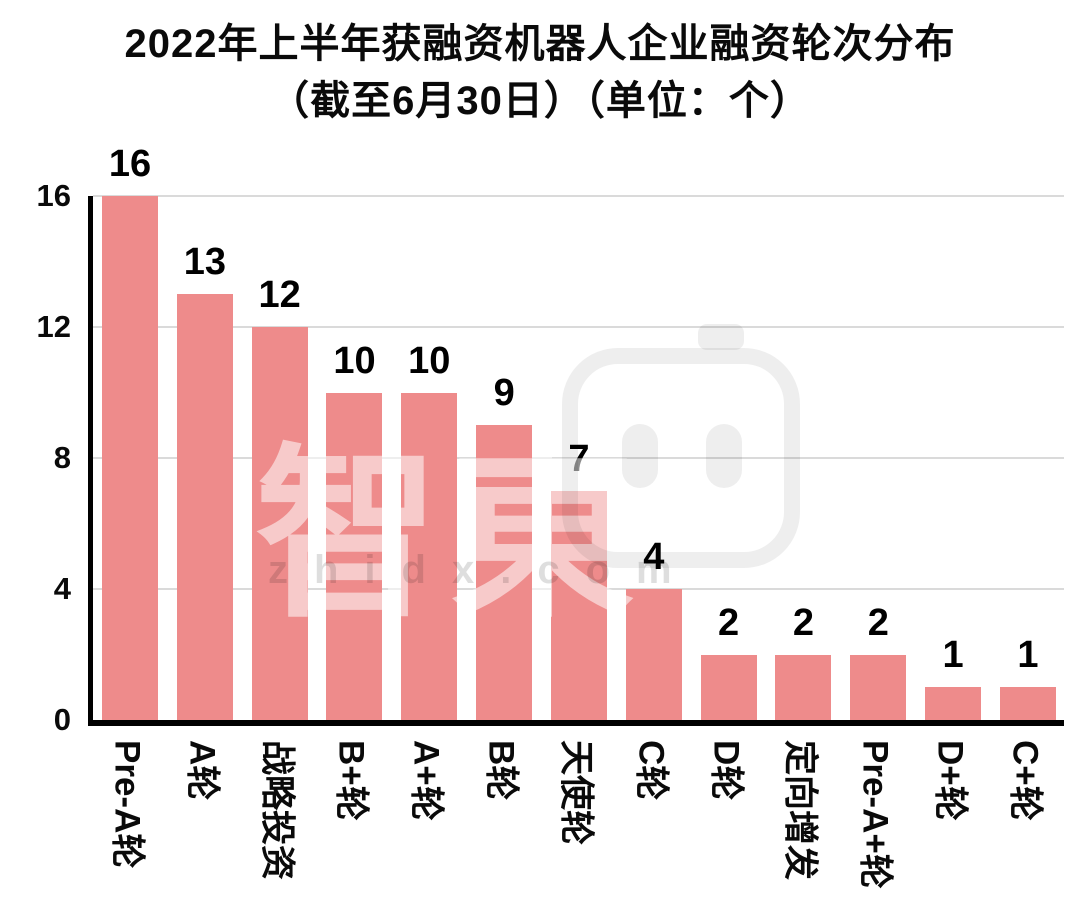 The height and width of the screenshot is (922, 1080). What do you see at coordinates (728, 661) in the screenshot?
I see `bar-D轮: 2` at bounding box center [728, 661].